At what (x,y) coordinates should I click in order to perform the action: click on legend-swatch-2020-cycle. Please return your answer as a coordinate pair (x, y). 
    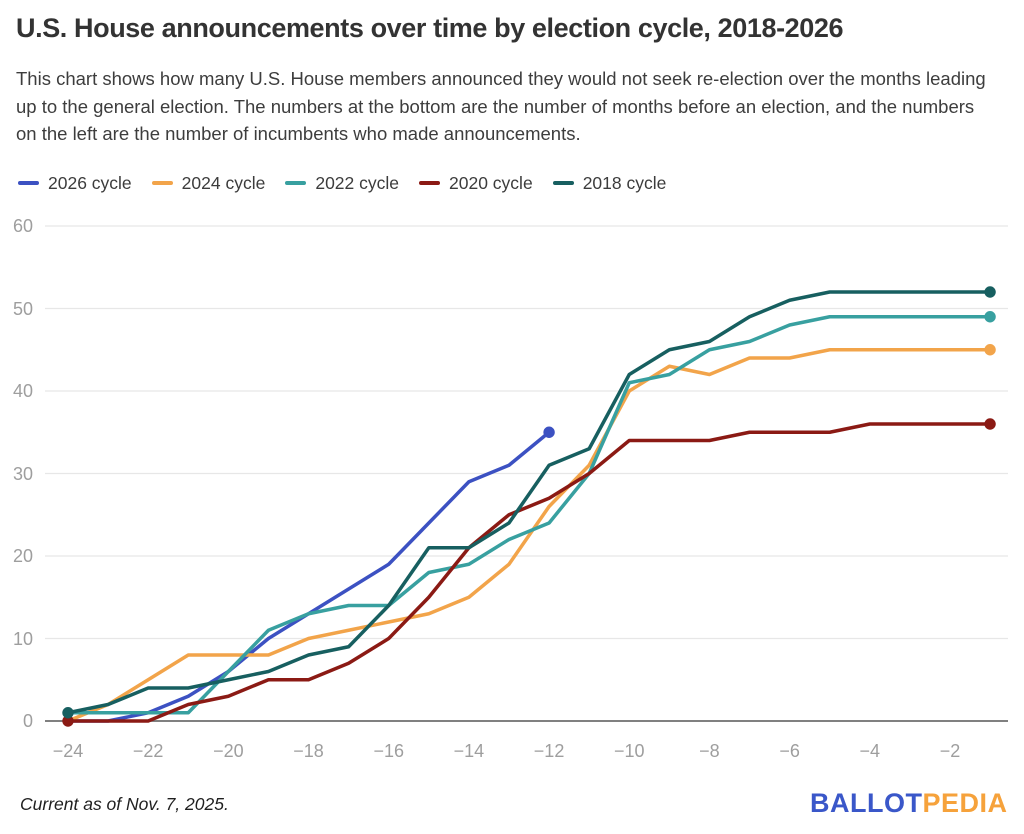
    Looking at the image, I should click on (430, 183).